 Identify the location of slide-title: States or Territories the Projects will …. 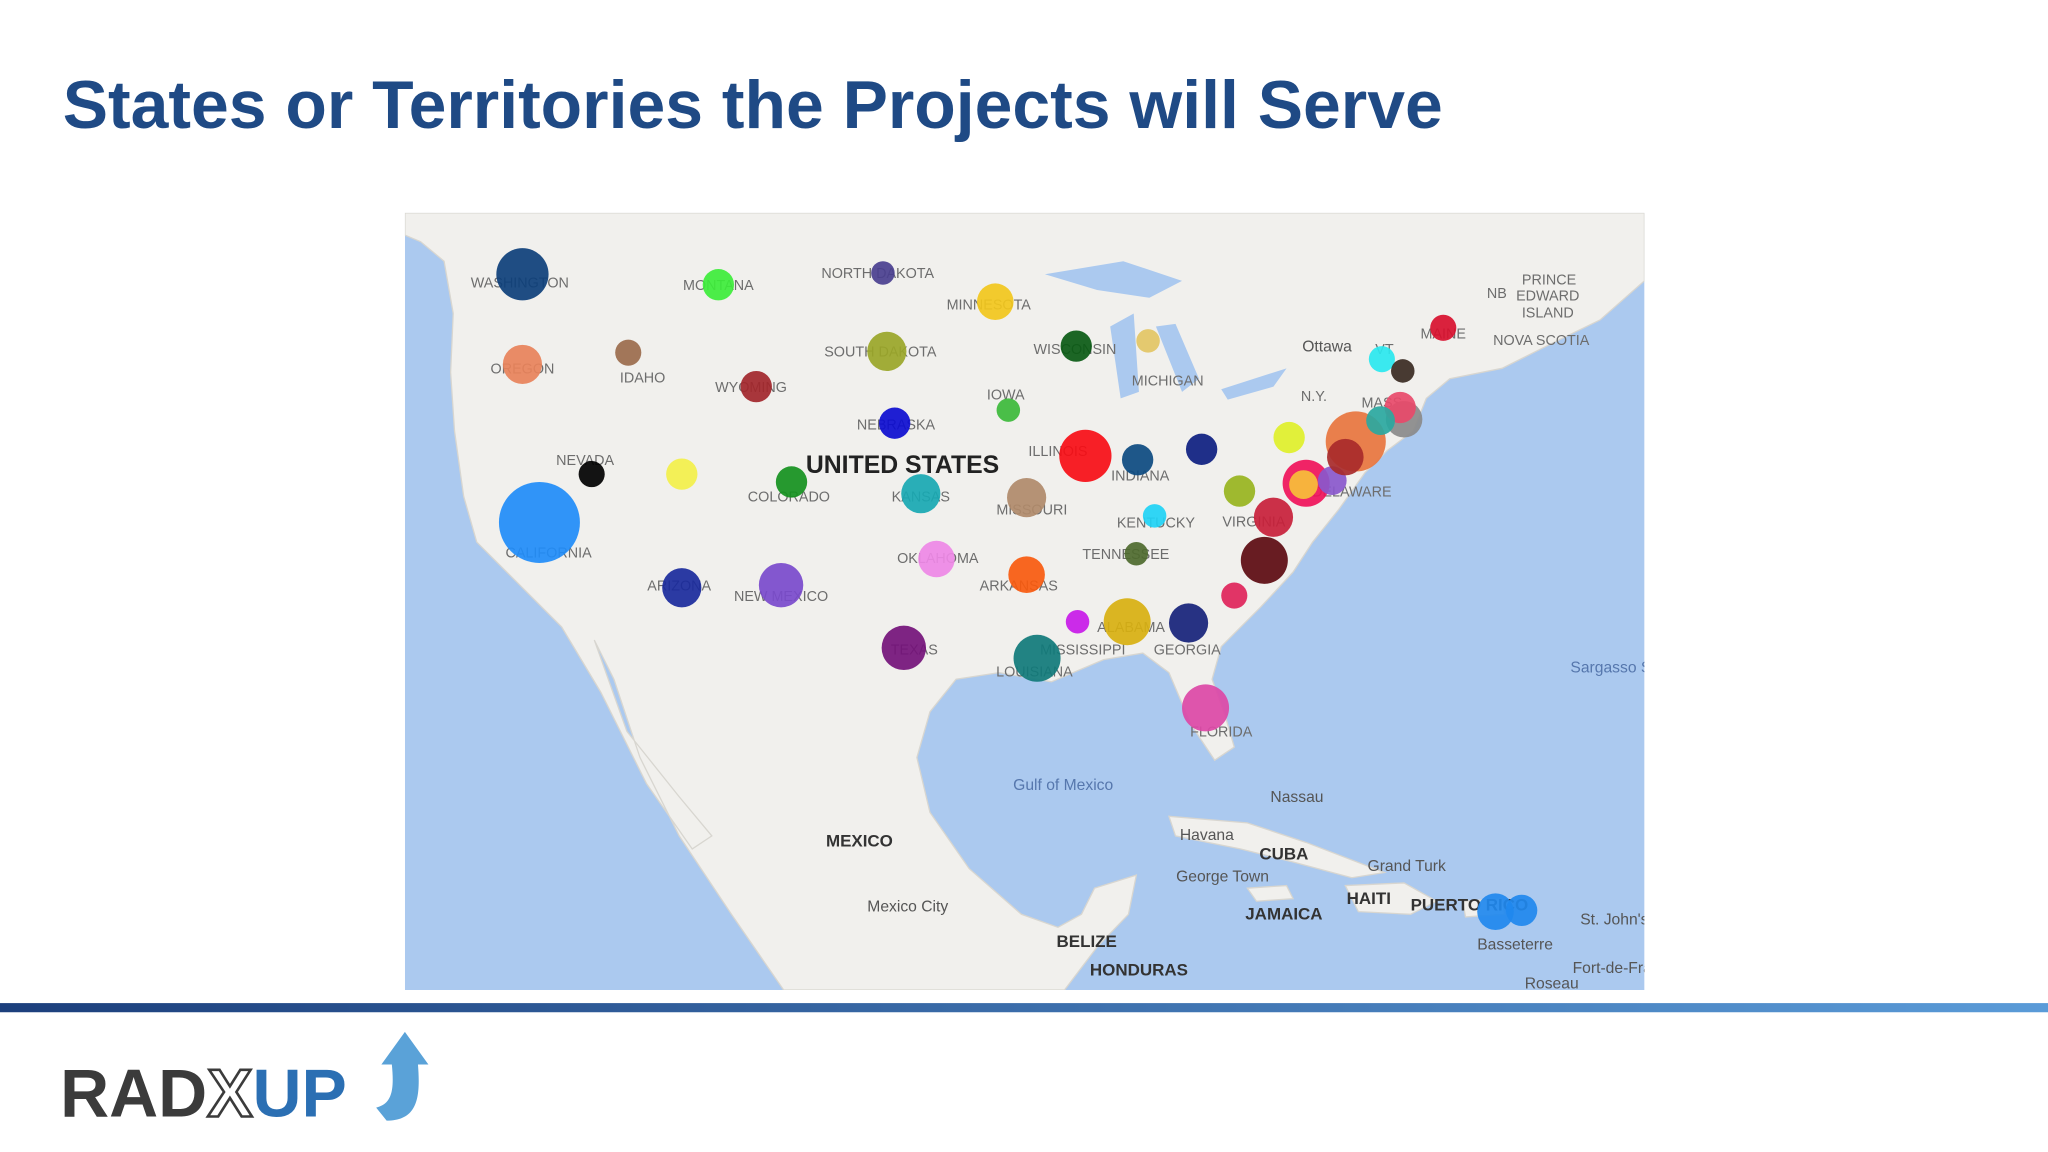
(753, 105).